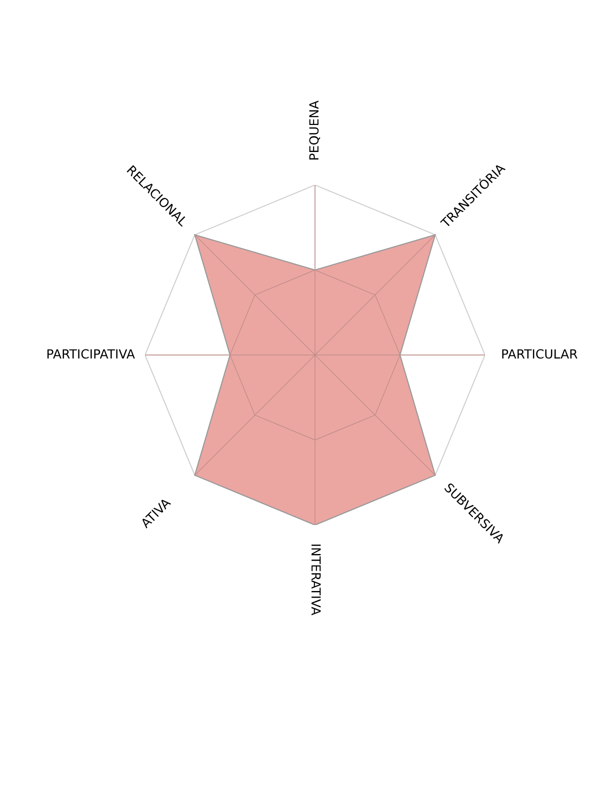 The height and width of the screenshot is (792, 612). Describe the element at coordinates (91, 354) in the screenshot. I see `spoke-label: PARTICIPATIVA` at that location.